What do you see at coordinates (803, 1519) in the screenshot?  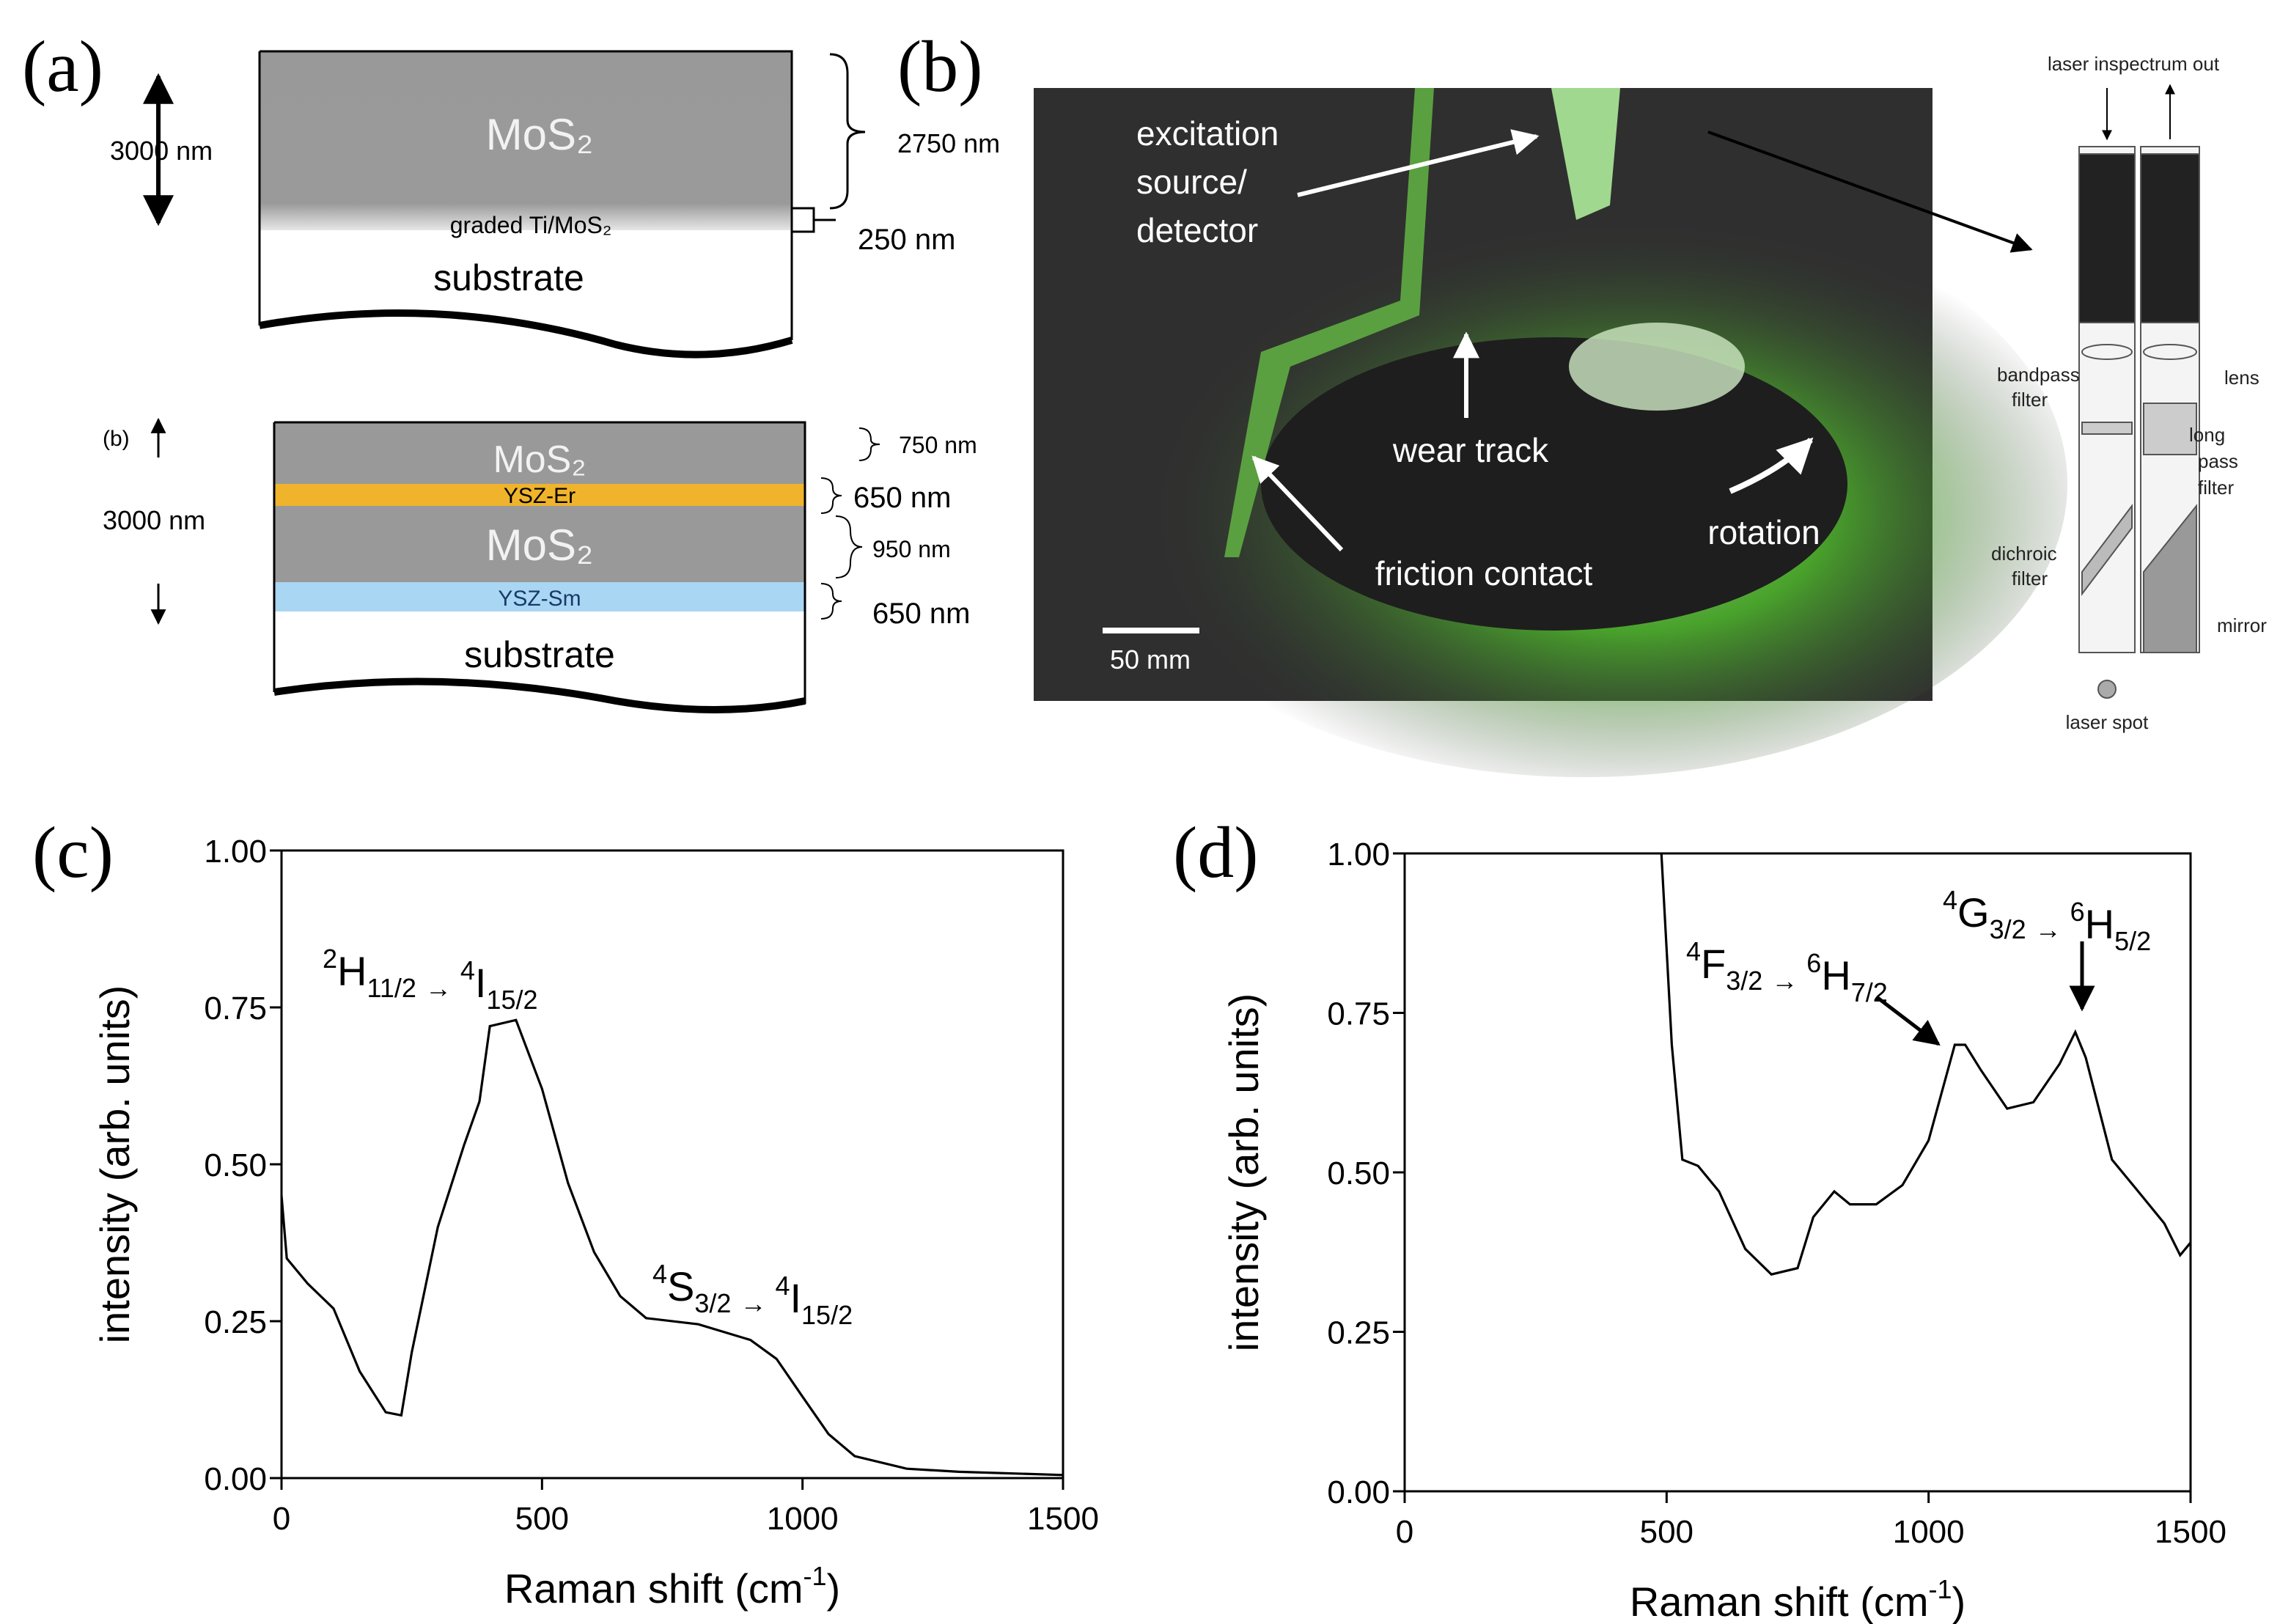 I see `x-tick-label: 1000` at bounding box center [803, 1519].